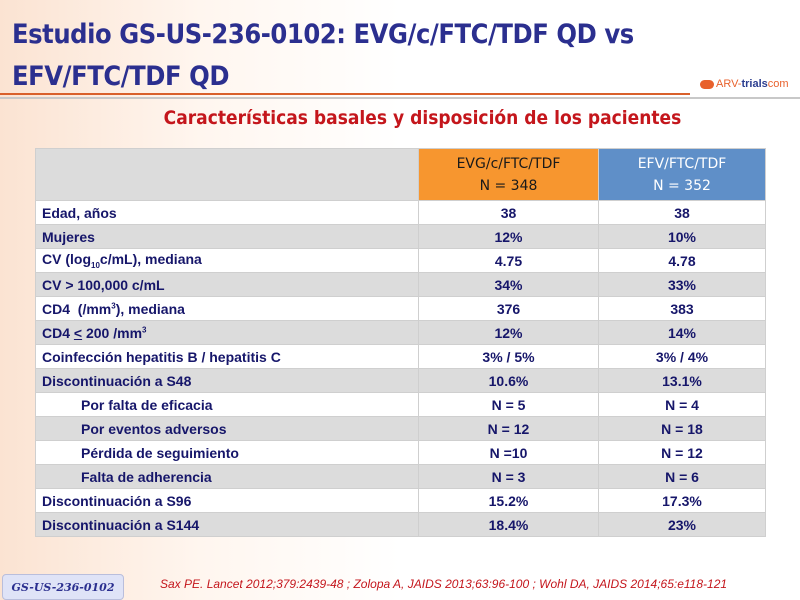 The height and width of the screenshot is (600, 800). I want to click on row-label-text: Edad, años, so click(79, 212).